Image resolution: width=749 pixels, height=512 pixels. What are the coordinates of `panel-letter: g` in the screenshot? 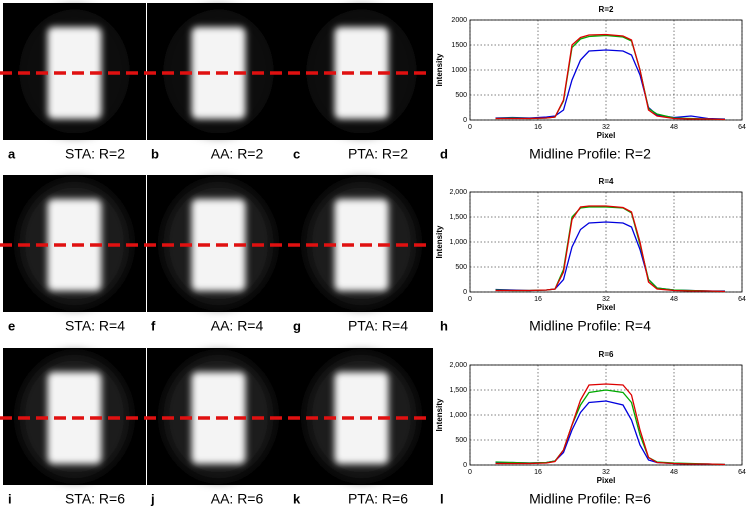 It's located at (297, 325).